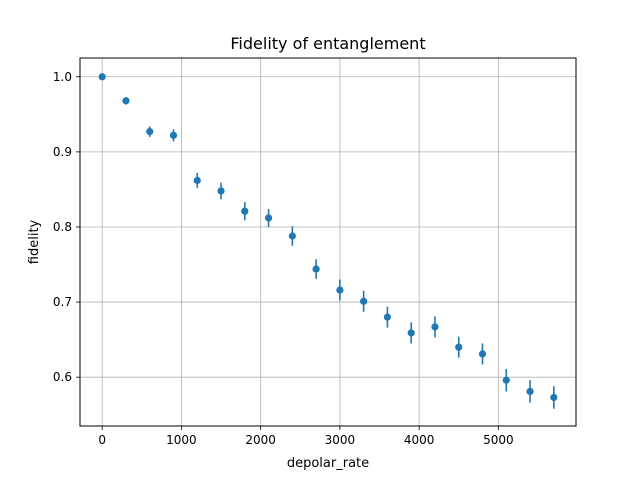  Describe the element at coordinates (62, 227) in the screenshot. I see `y-tick-label: 0.8` at that location.